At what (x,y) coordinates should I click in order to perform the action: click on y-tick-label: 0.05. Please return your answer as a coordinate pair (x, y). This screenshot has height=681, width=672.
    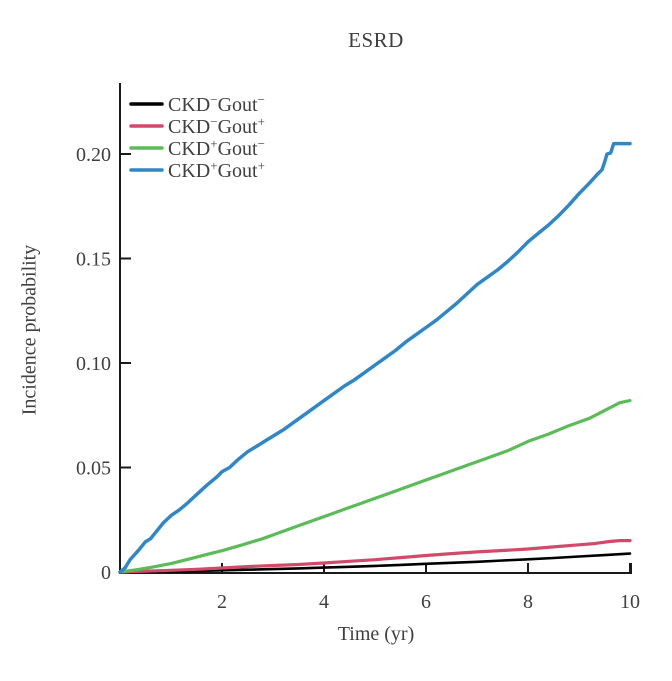
    Looking at the image, I should click on (93, 469).